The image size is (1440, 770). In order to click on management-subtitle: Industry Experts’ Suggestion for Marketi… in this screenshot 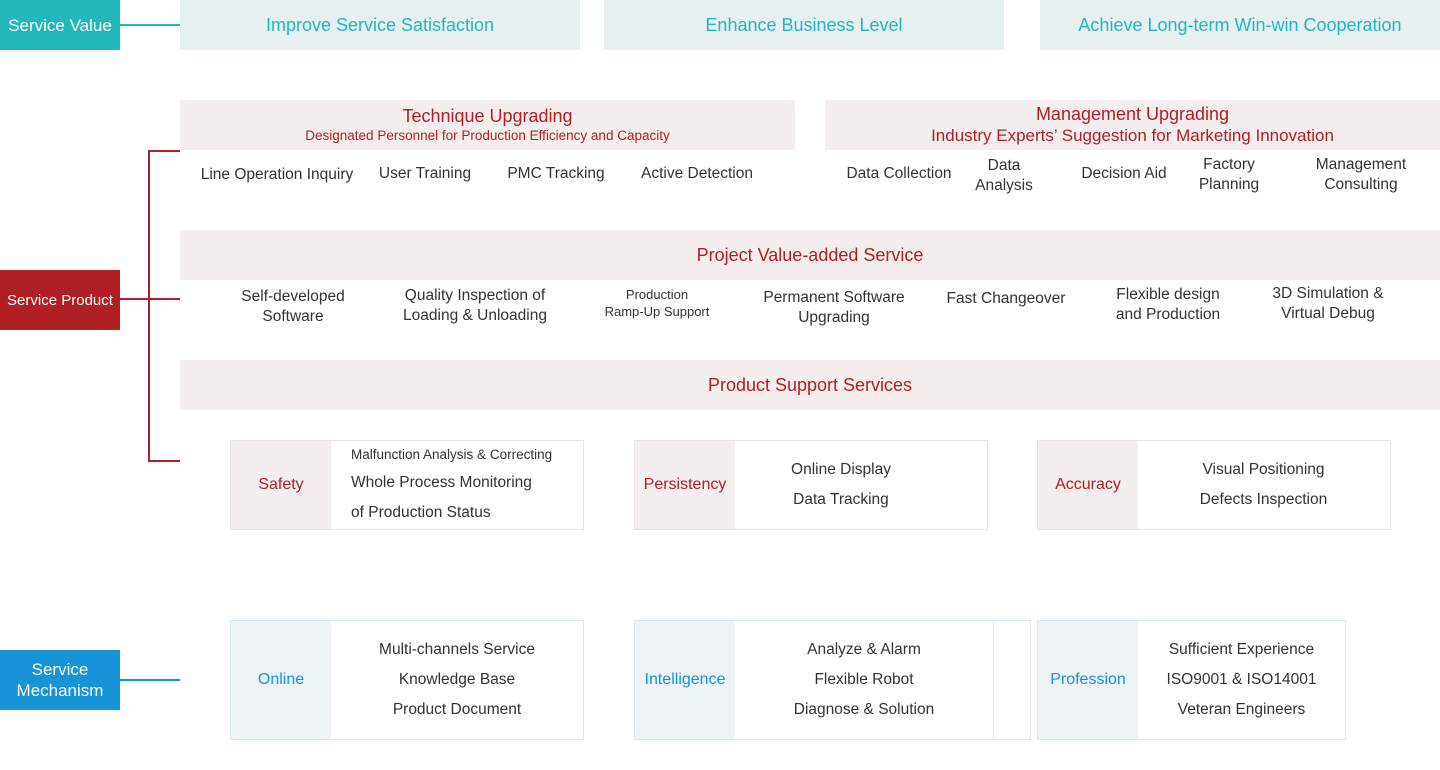, I will do `click(1132, 135)`.